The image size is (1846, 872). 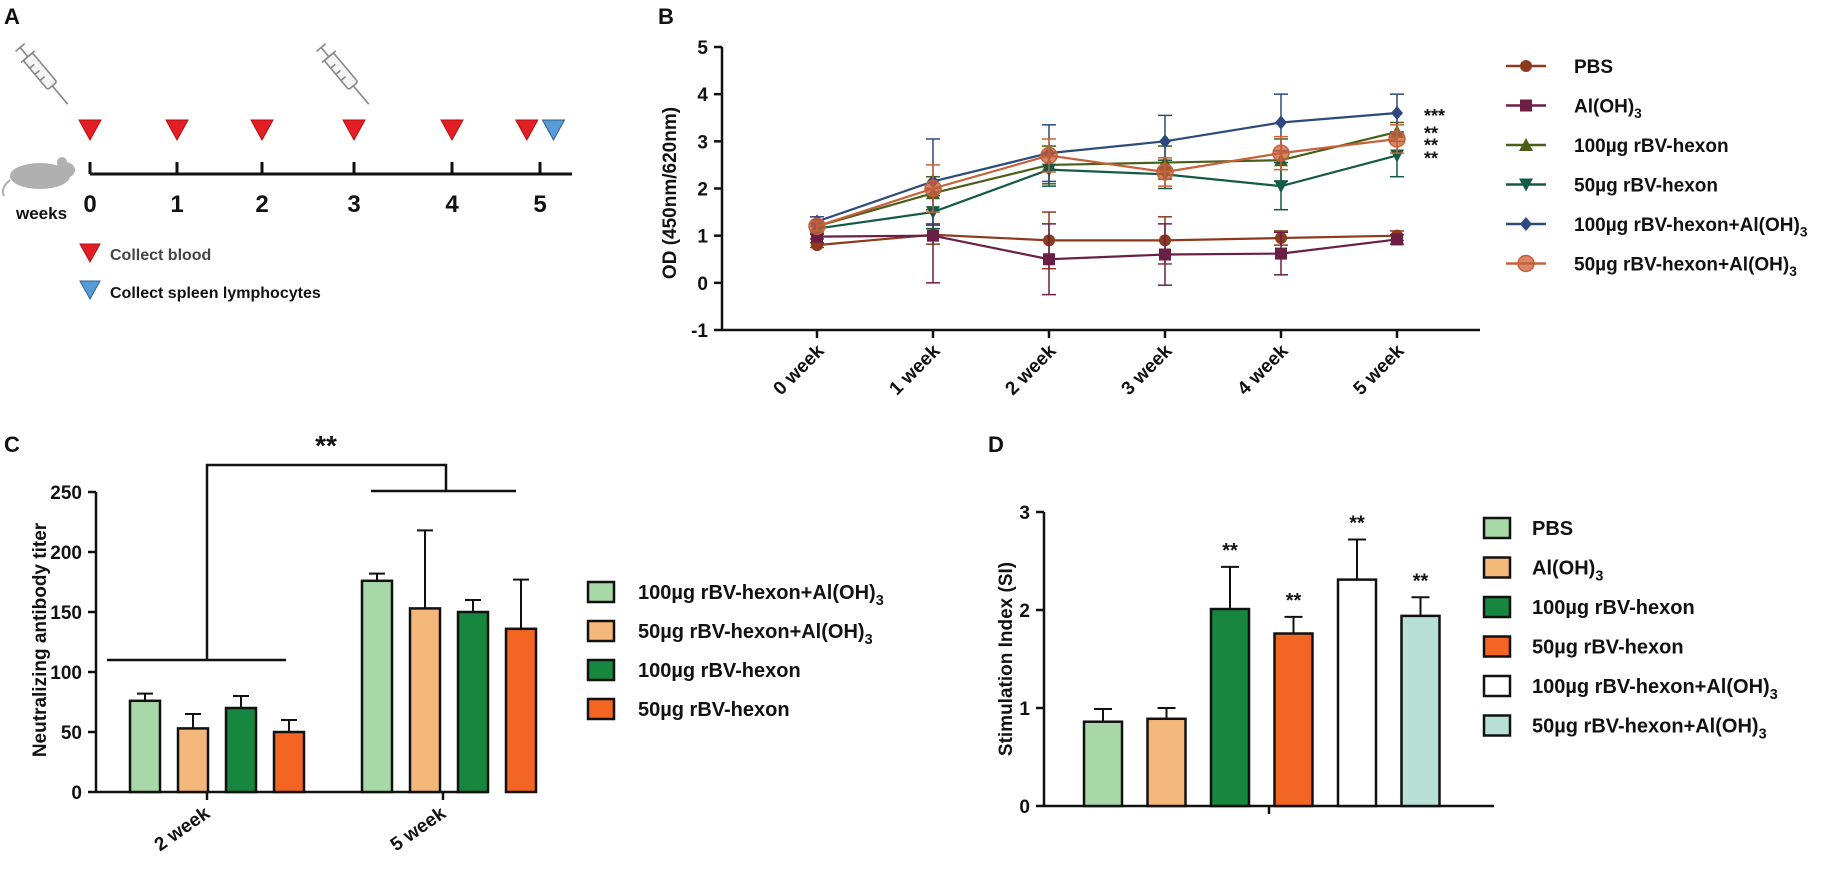 I want to click on chart-b-y-tick-label: 1, so click(x=702, y=237).